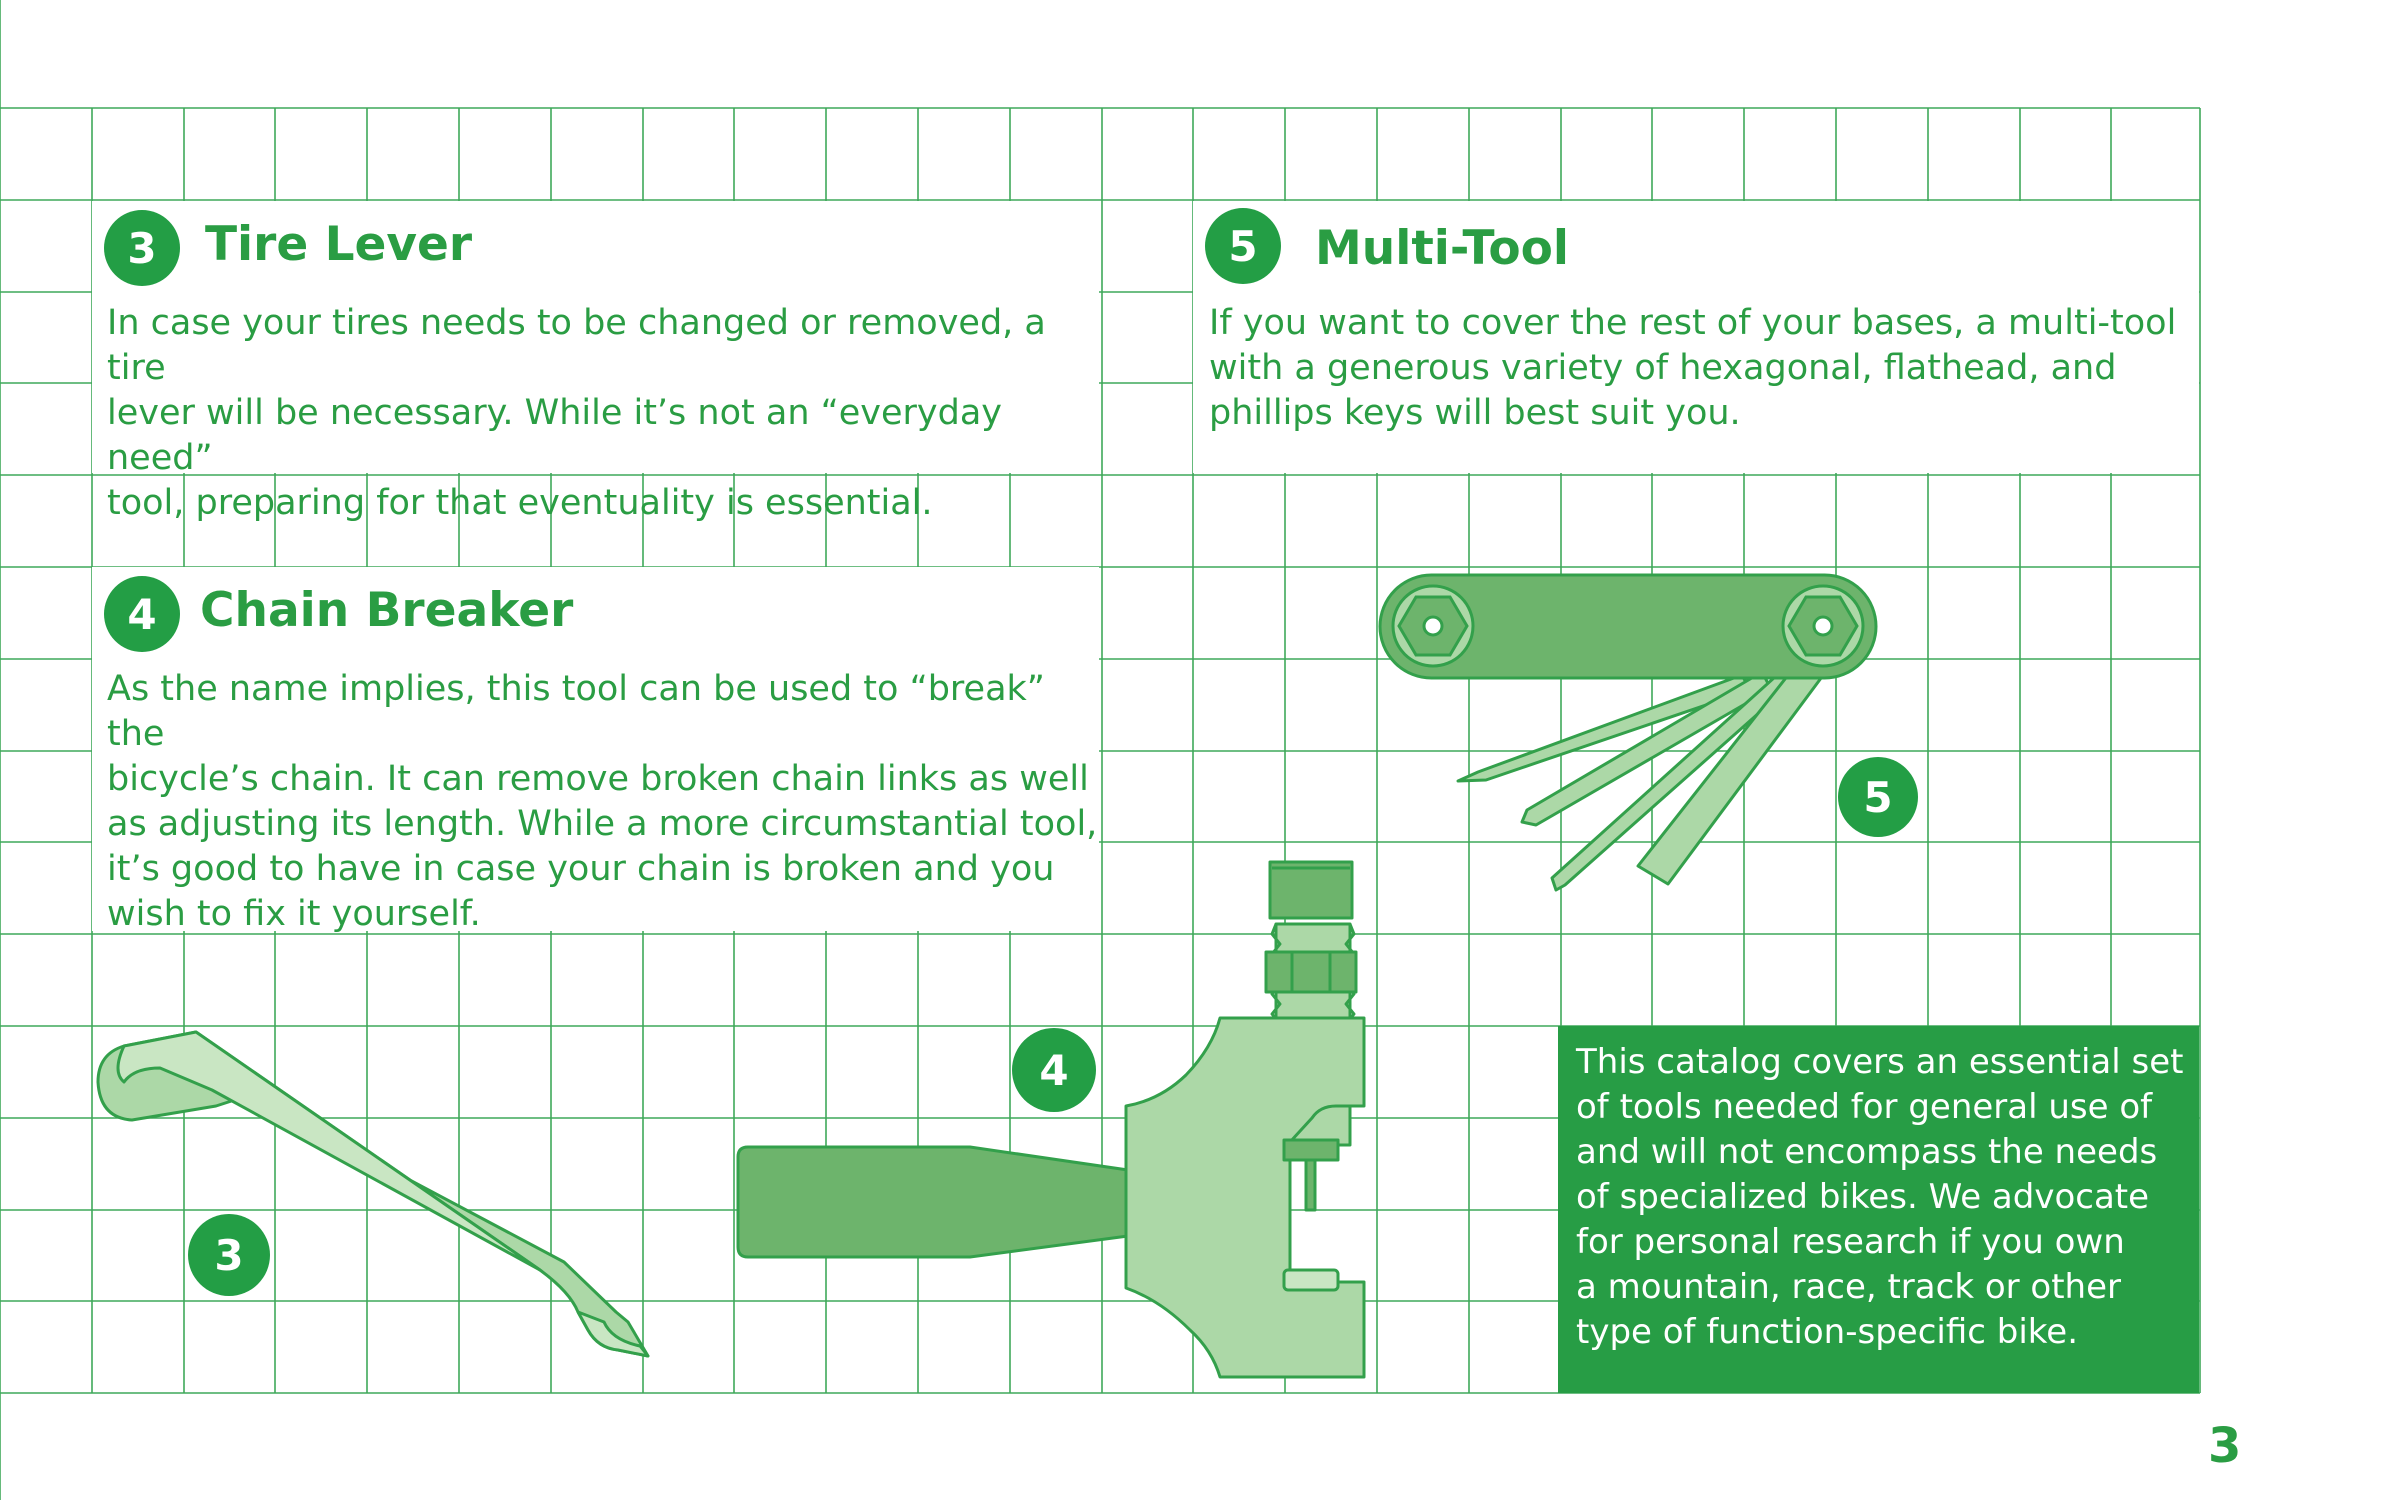 The height and width of the screenshot is (1500, 2400). Describe the element at coordinates (1628, 626) in the screenshot. I see `multi-tool-handle` at that location.